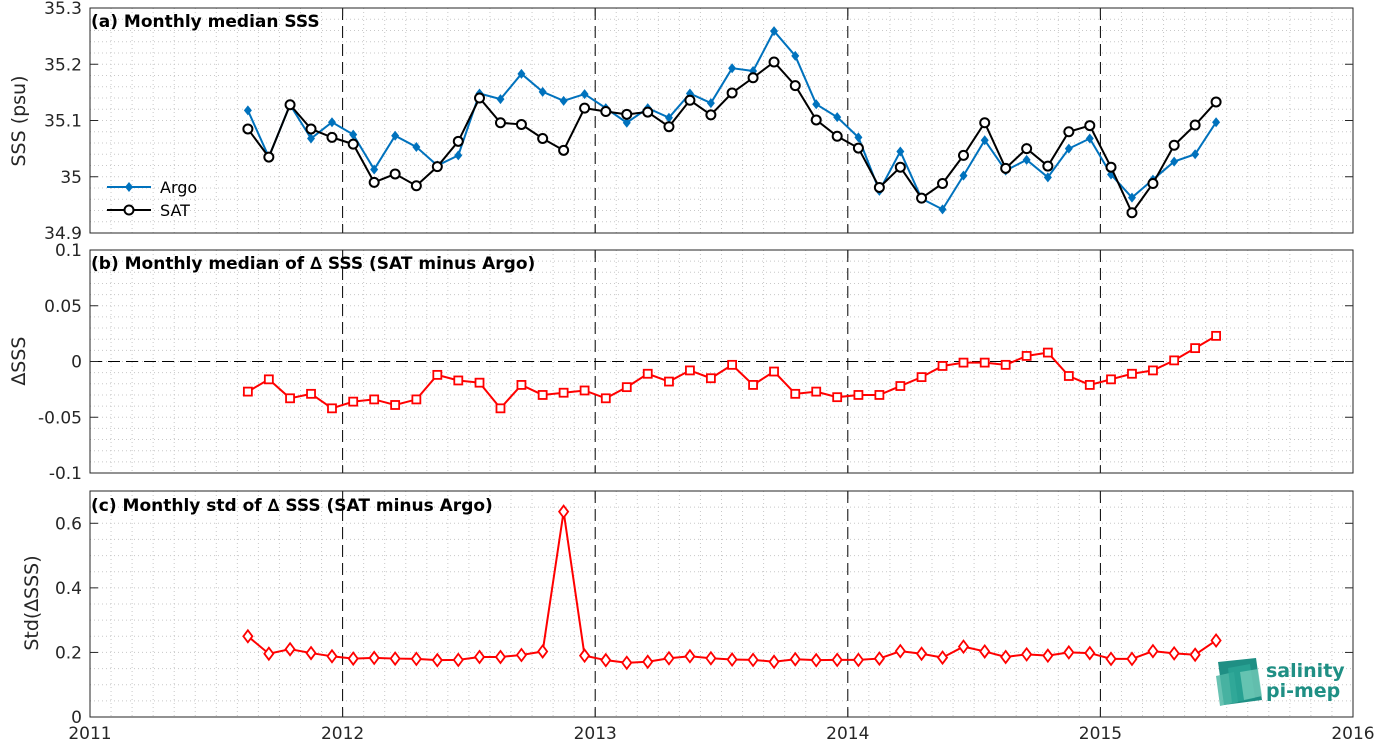 The height and width of the screenshot is (745, 1377). I want to click on legend-sat-marker, so click(129, 210).